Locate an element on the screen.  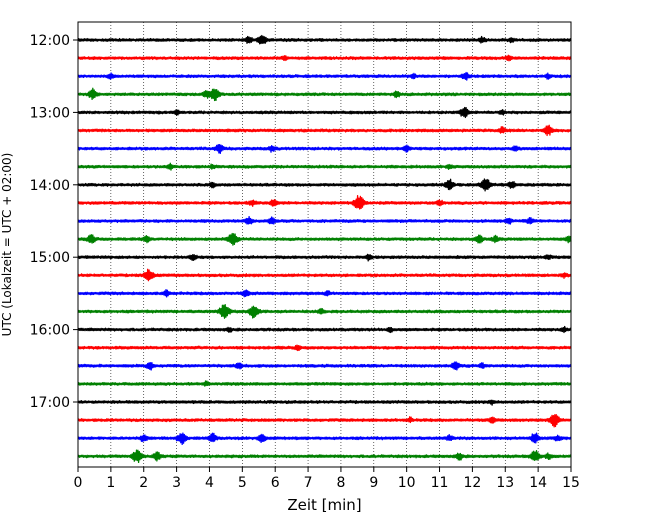
x-tick-label: 7 is located at coordinates (308, 483).